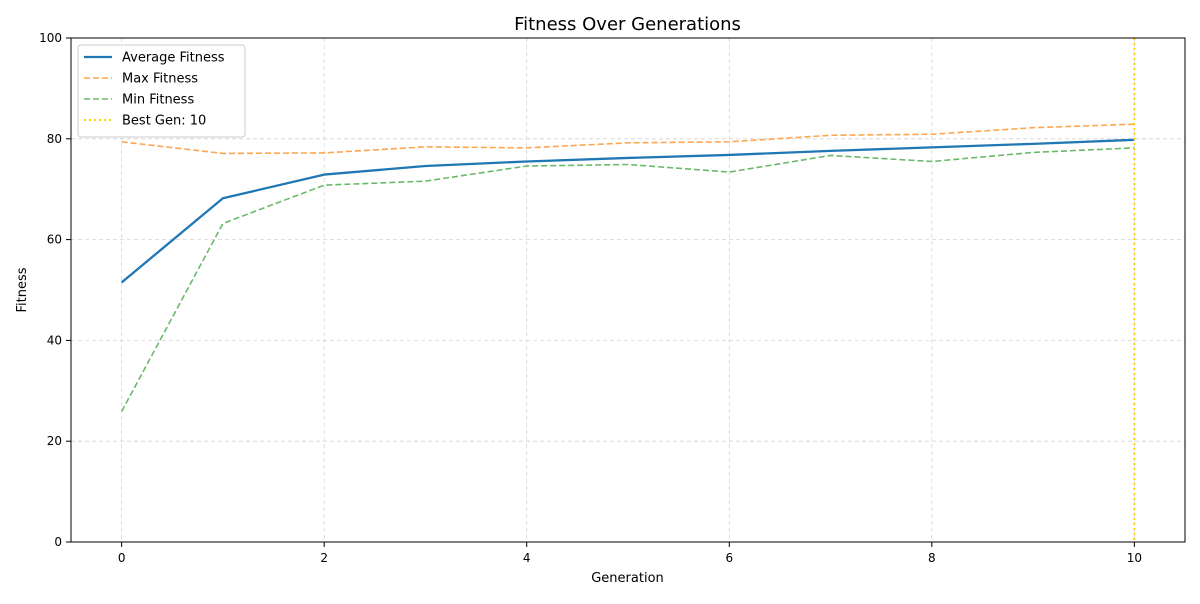 The height and width of the screenshot is (604, 1200). I want to click on legend-label: Max Fitness, so click(160, 79).